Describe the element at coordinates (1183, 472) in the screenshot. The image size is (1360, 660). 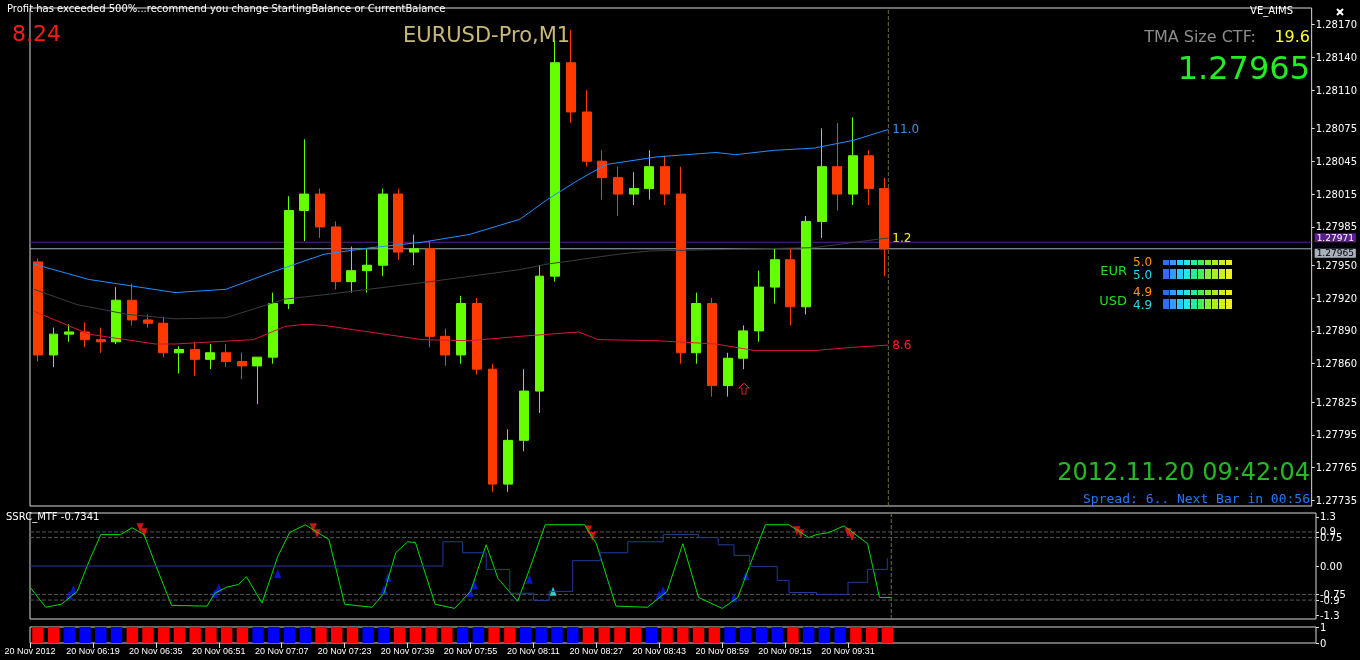
I see `annotation: 2012.11.20 09:42:04` at that location.